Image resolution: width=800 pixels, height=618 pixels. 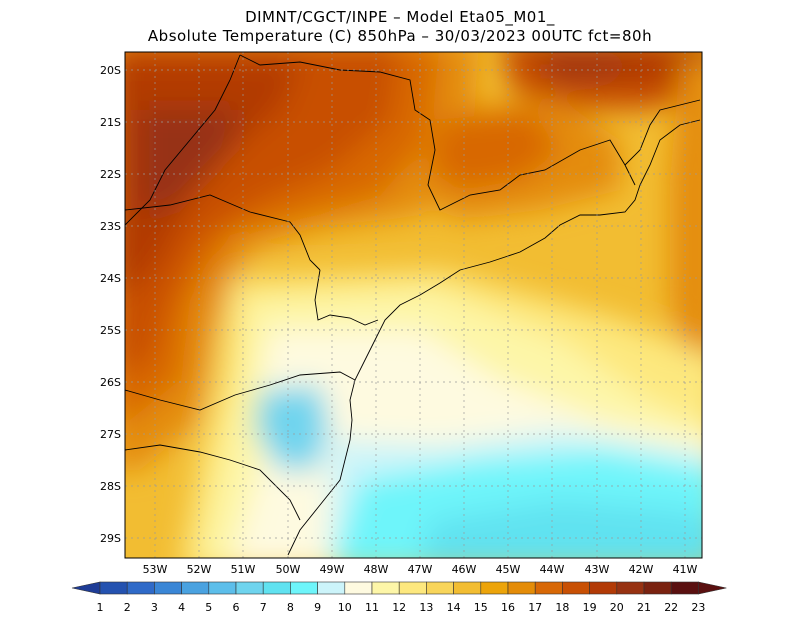 I want to click on lon-label: 41W, so click(x=685, y=569).